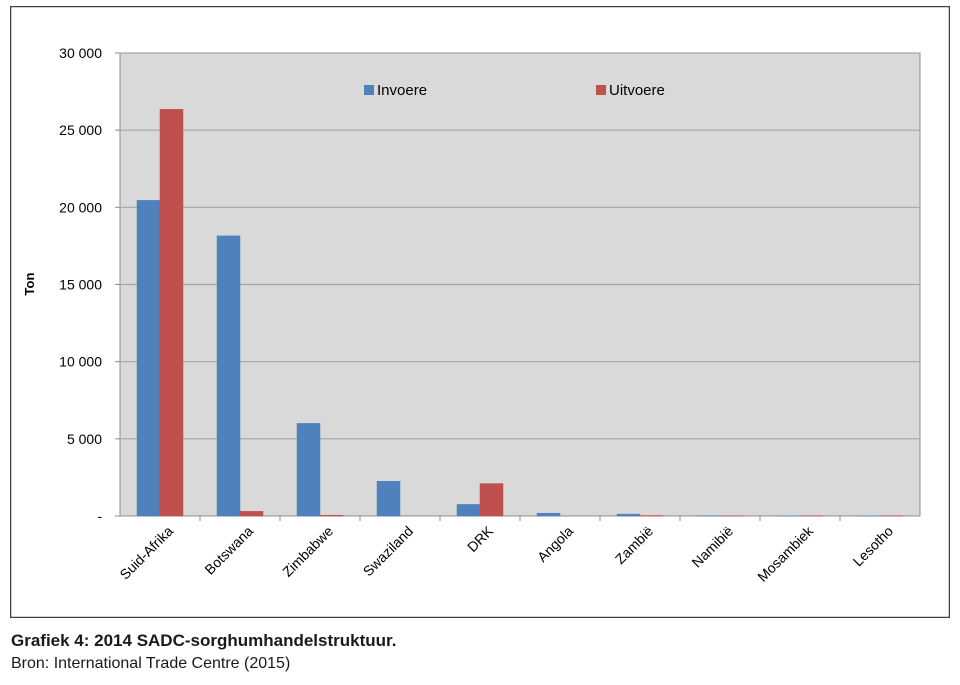  I want to click on y-tick-label: 30 000, so click(80, 53).